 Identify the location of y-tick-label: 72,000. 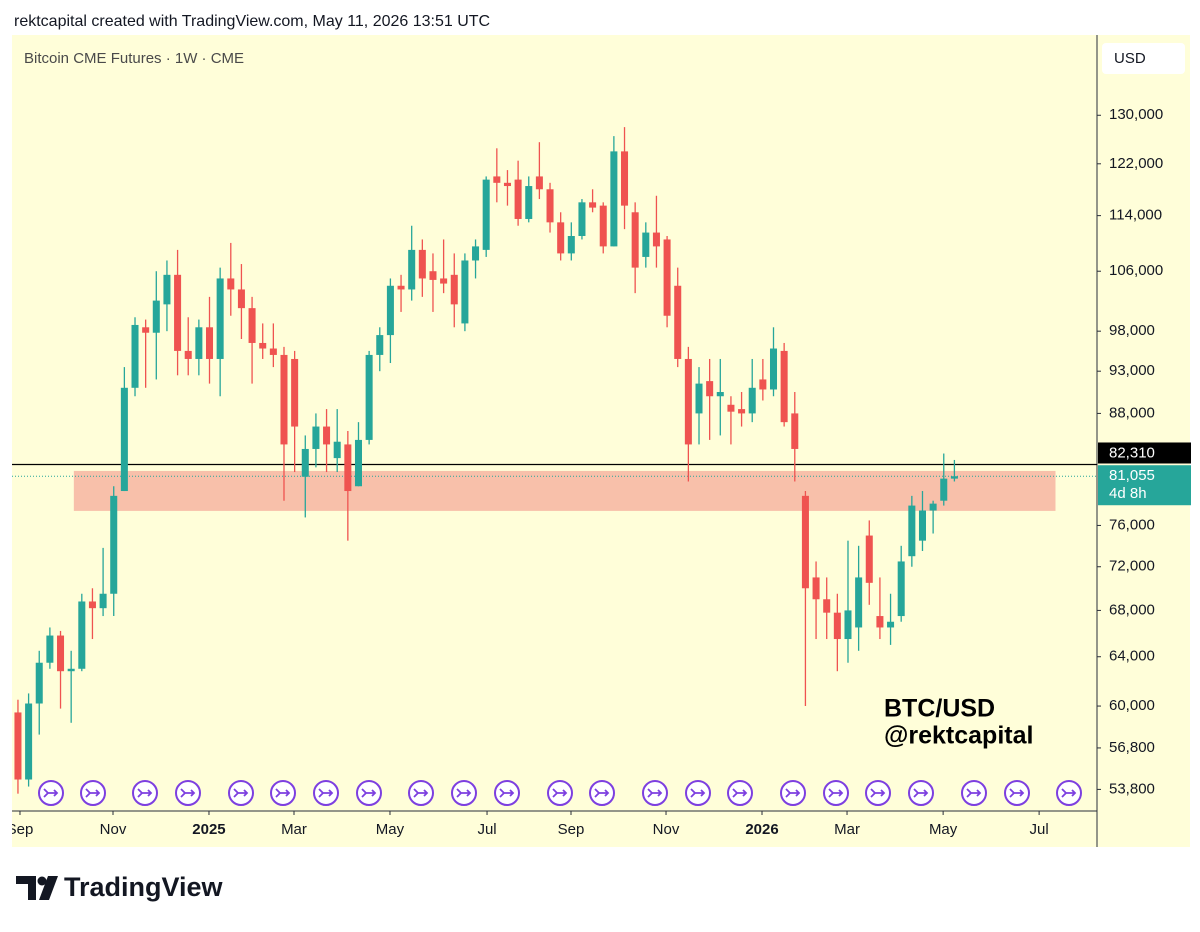
(1132, 566).